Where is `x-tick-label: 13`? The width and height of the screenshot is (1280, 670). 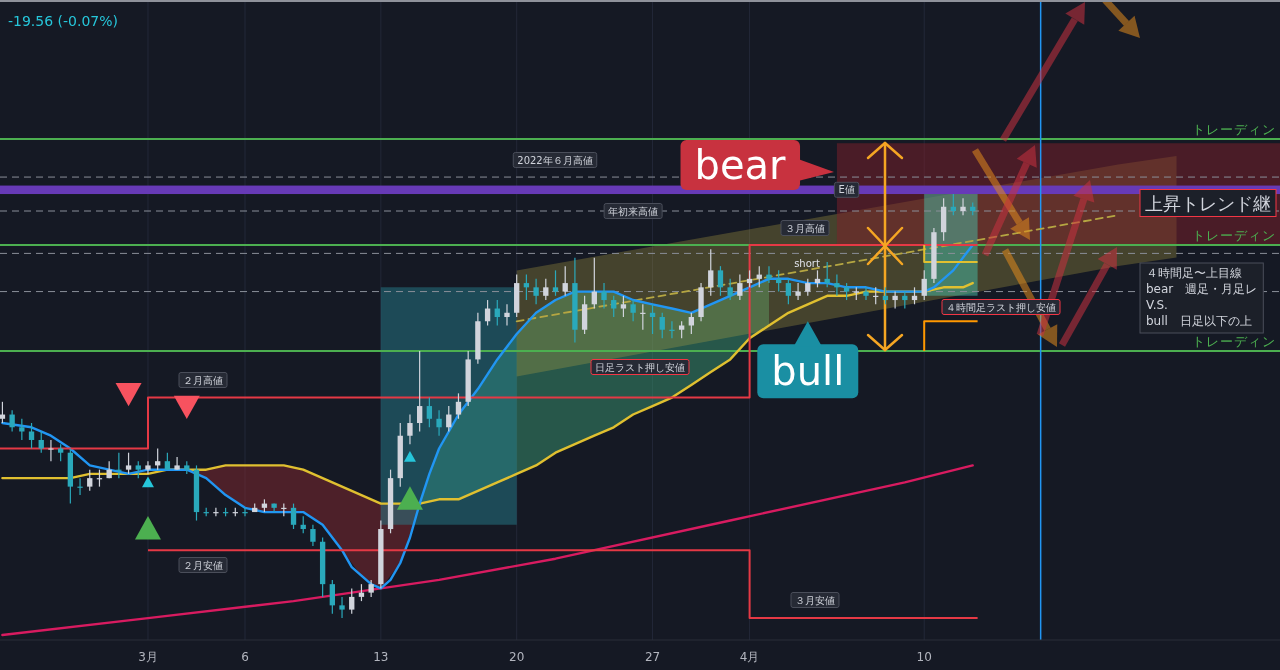
x-tick-label: 13 is located at coordinates (381, 657).